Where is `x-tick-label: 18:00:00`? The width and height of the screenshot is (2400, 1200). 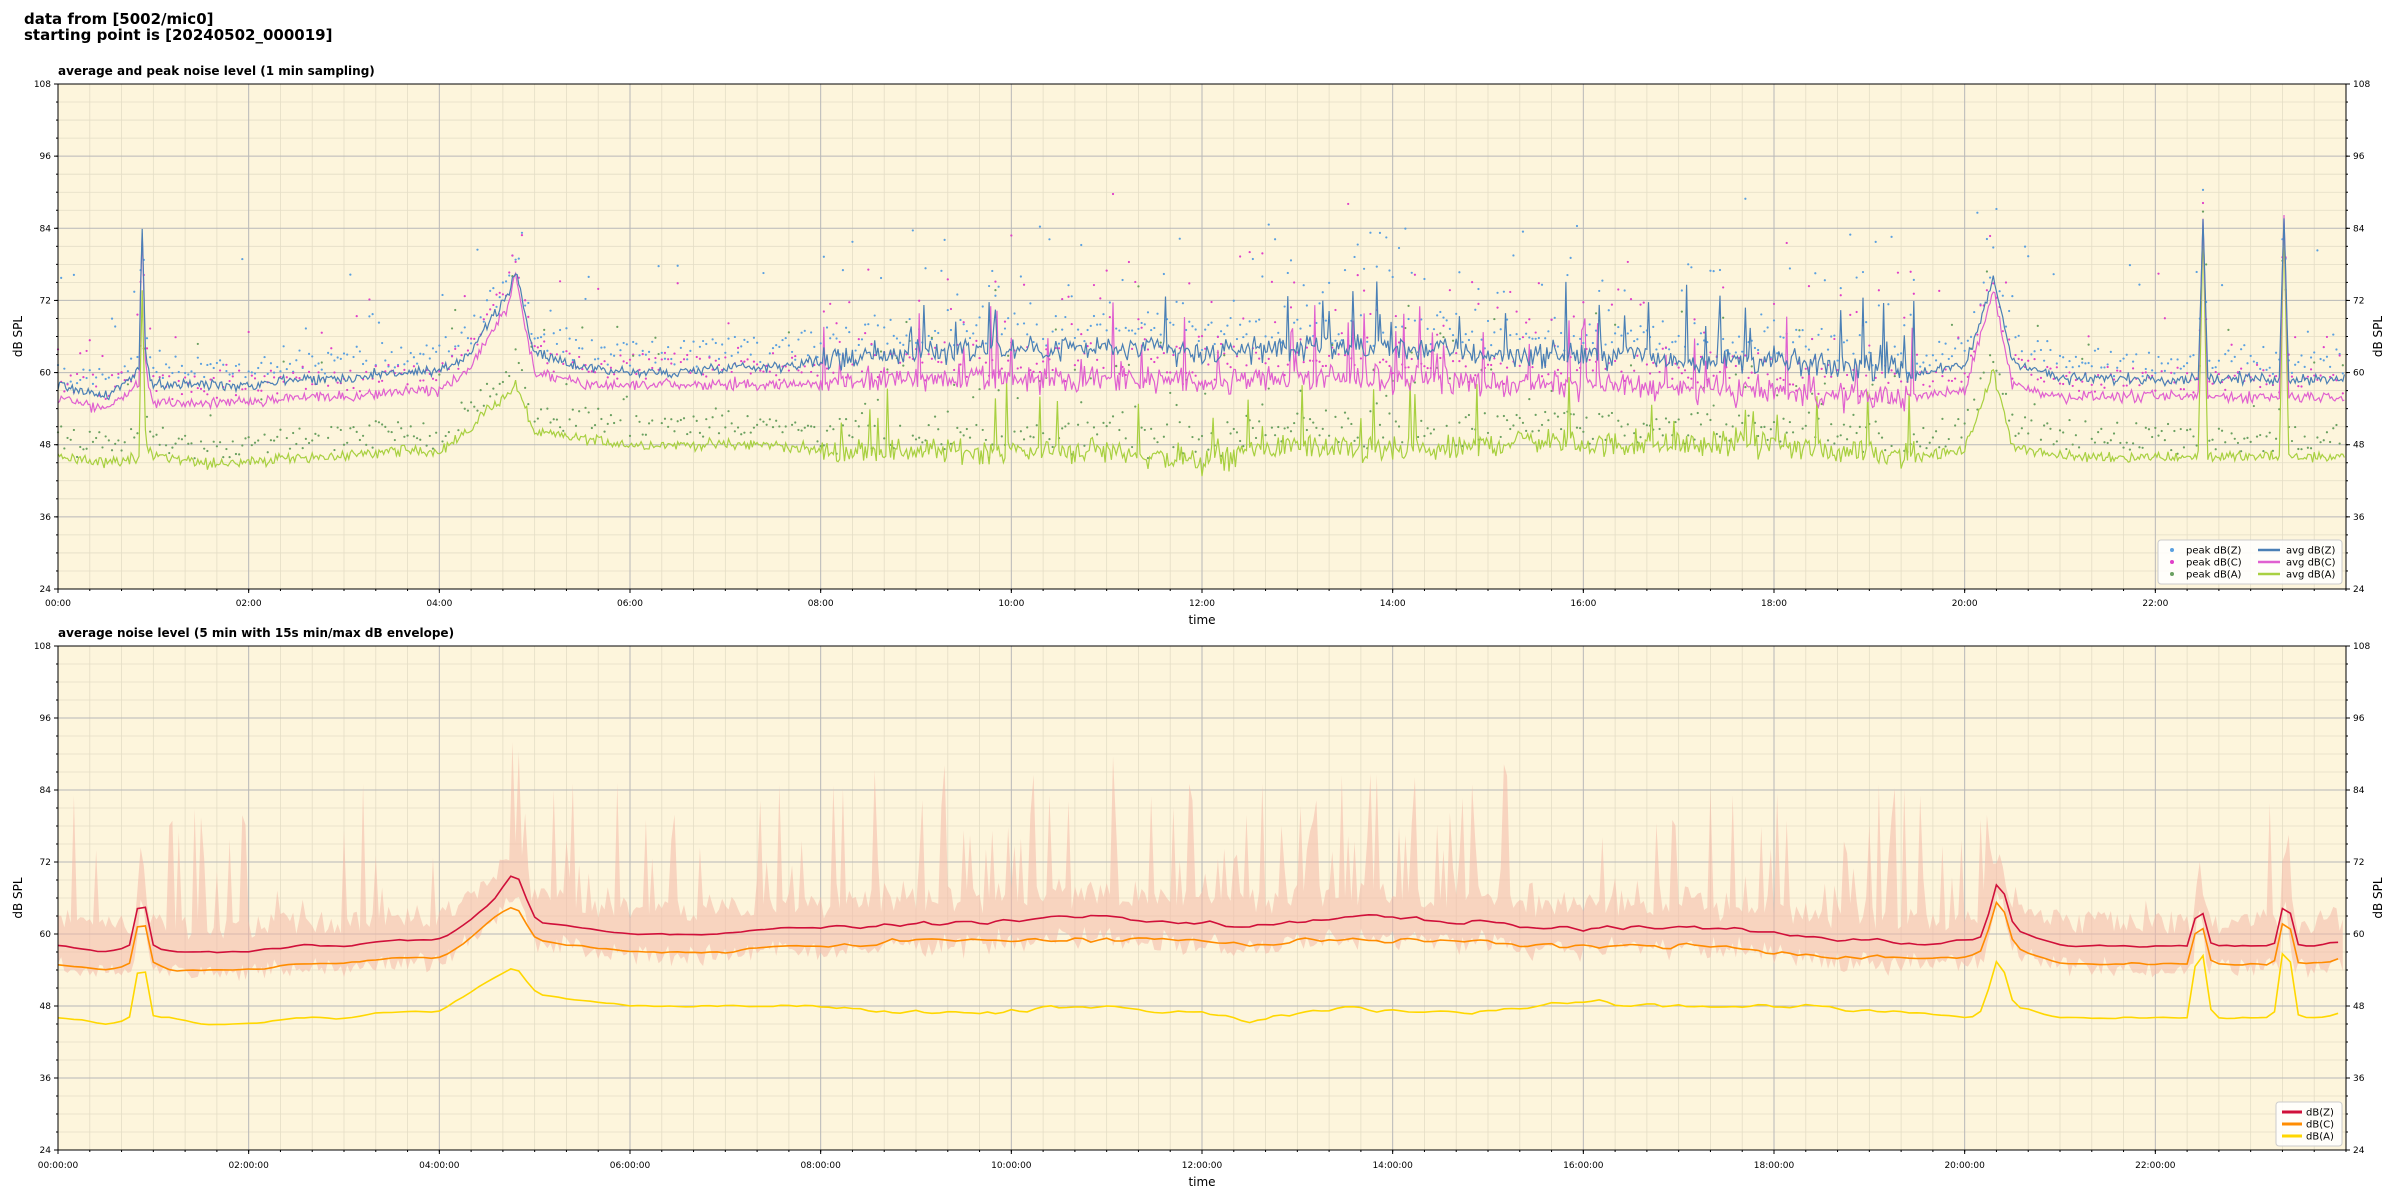 x-tick-label: 18:00:00 is located at coordinates (1774, 1166).